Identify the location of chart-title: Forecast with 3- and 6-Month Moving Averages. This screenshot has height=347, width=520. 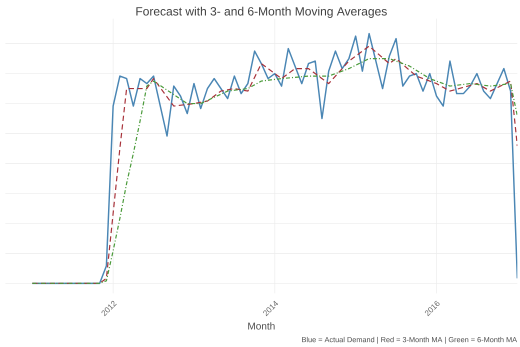
(261, 12).